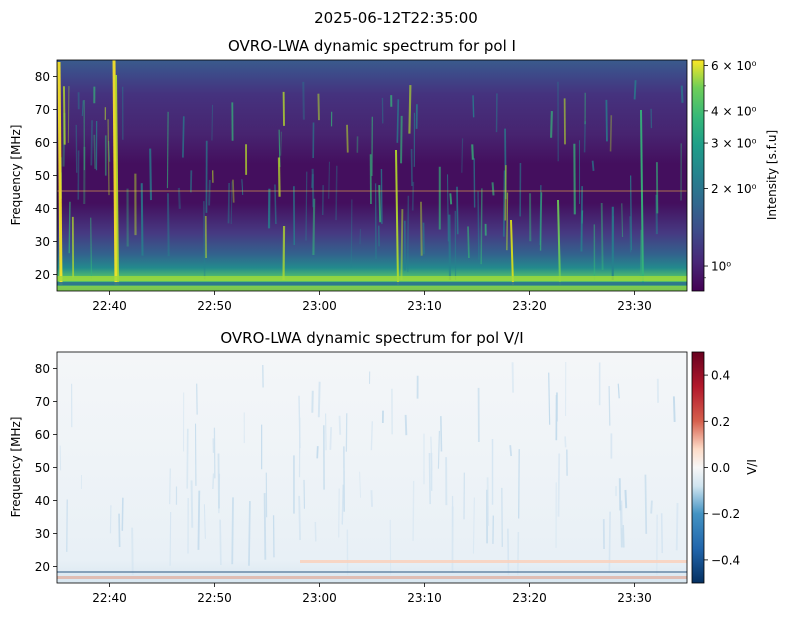 The width and height of the screenshot is (789, 621). I want to click on x-tick-label-pol-vi: 22:50, so click(214, 598).